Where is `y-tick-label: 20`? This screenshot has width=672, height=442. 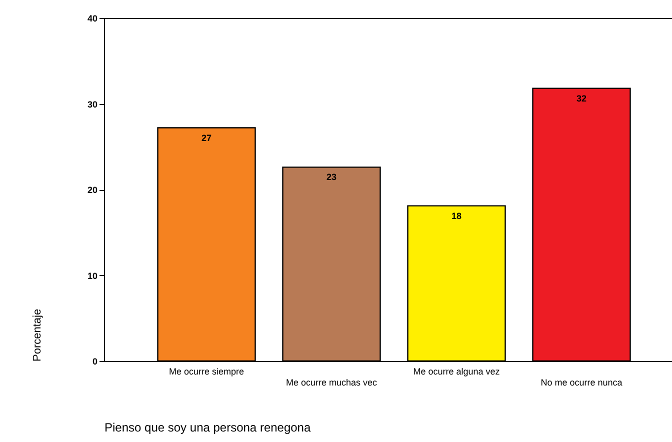 y-tick-label: 20 is located at coordinates (92, 190).